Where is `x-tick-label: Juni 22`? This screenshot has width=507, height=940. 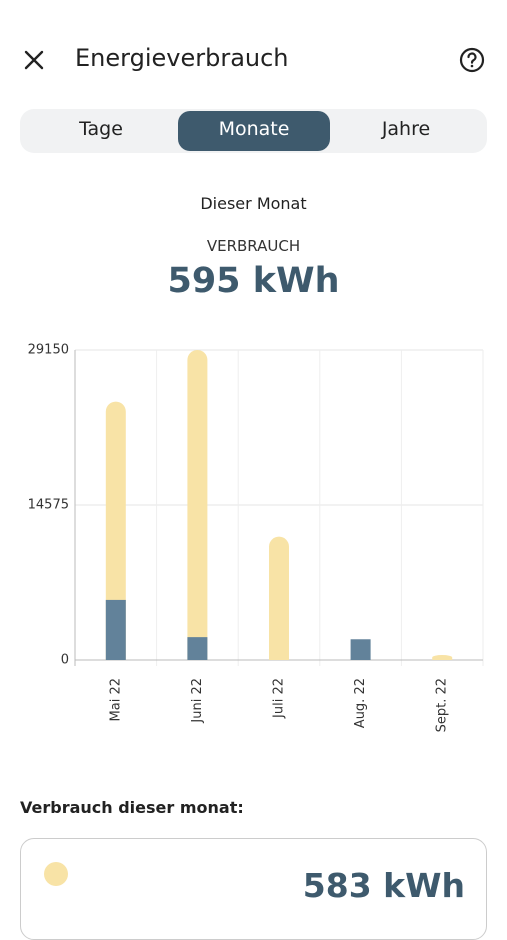 x-tick-label: Juni 22 is located at coordinates (197, 701).